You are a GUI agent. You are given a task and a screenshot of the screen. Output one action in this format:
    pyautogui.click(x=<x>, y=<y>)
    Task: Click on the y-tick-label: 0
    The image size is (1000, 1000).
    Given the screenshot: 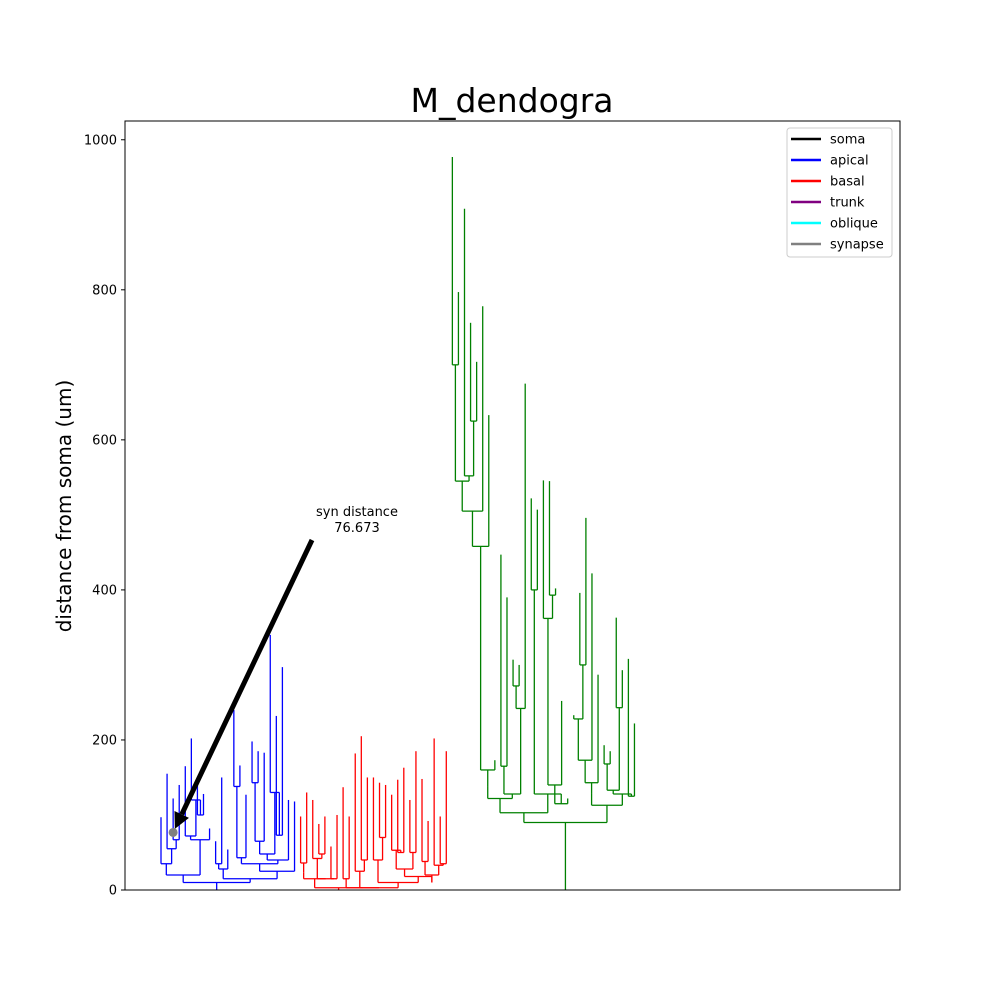 What is the action you would take?
    pyautogui.click(x=113, y=891)
    